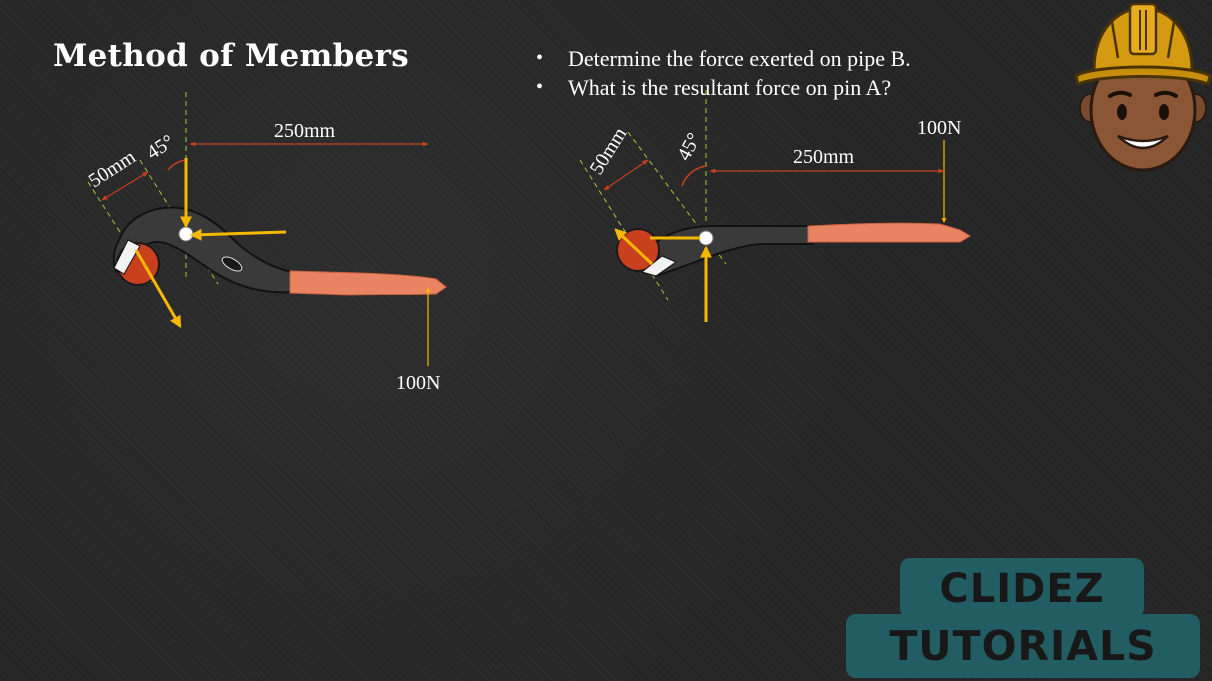 The height and width of the screenshot is (681, 1212). I want to click on logo-top-box, so click(1022, 588).